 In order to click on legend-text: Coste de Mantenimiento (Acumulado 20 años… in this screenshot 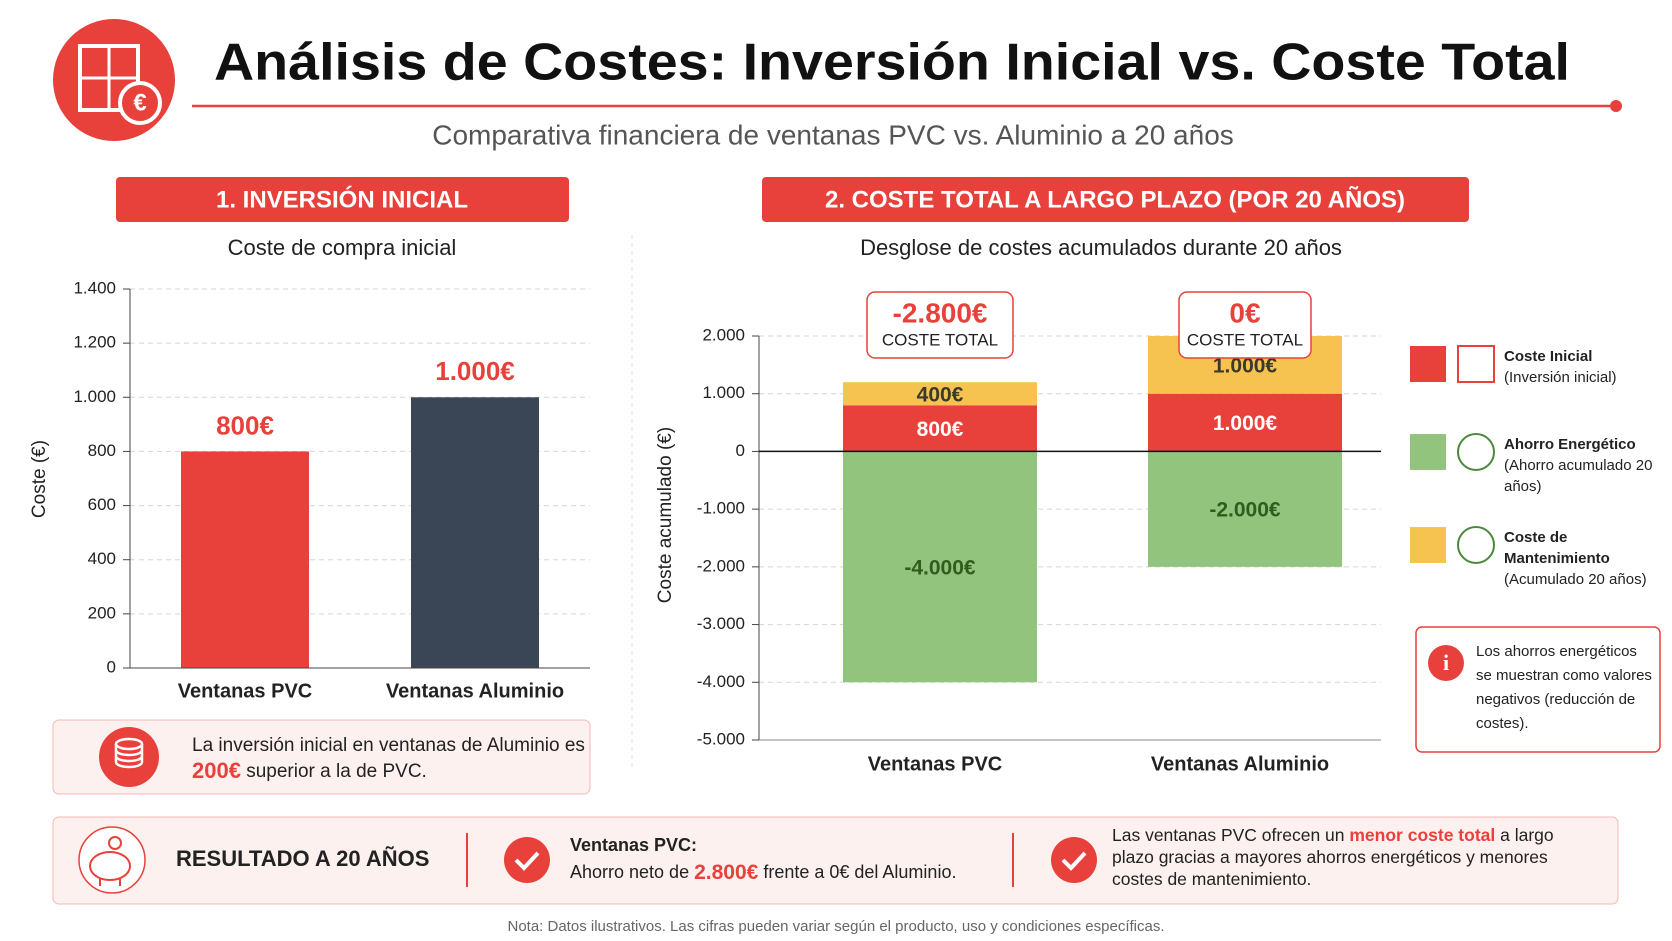, I will do `click(1586, 558)`.